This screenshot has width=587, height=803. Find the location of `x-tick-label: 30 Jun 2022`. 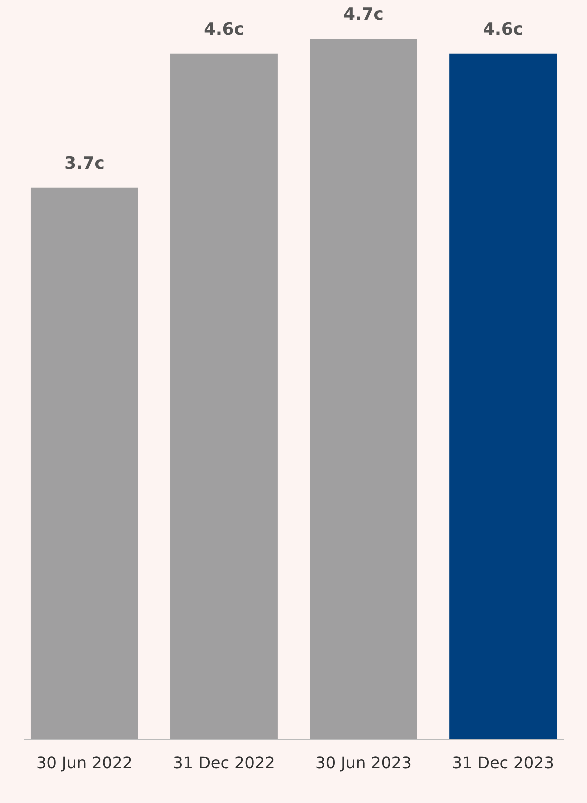

x-tick-label: 30 Jun 2022 is located at coordinates (84, 763).